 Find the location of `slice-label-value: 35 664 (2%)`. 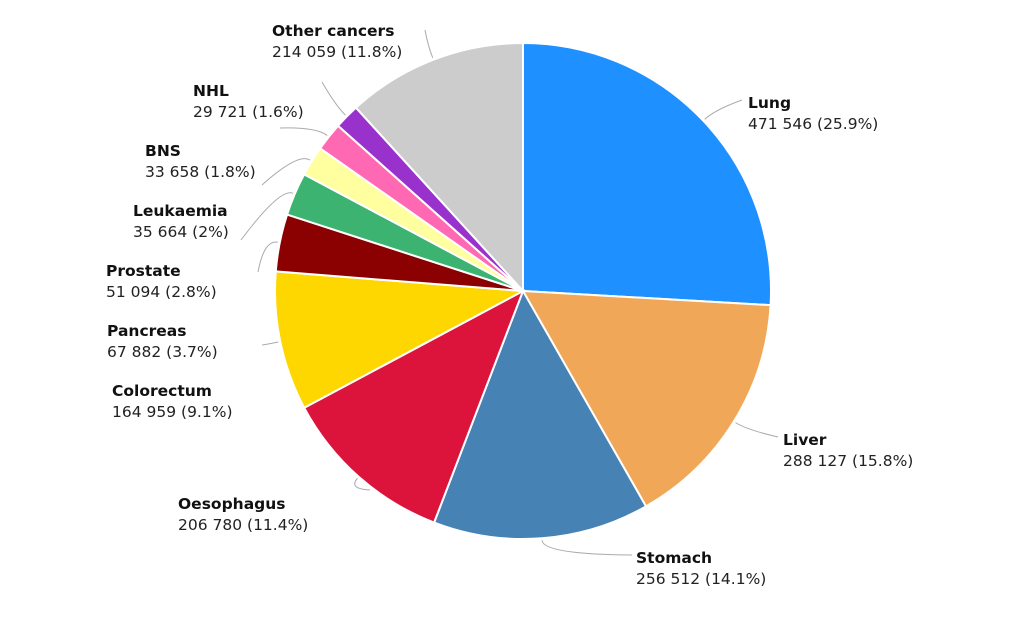

slice-label-value: 35 664 (2%) is located at coordinates (181, 232).